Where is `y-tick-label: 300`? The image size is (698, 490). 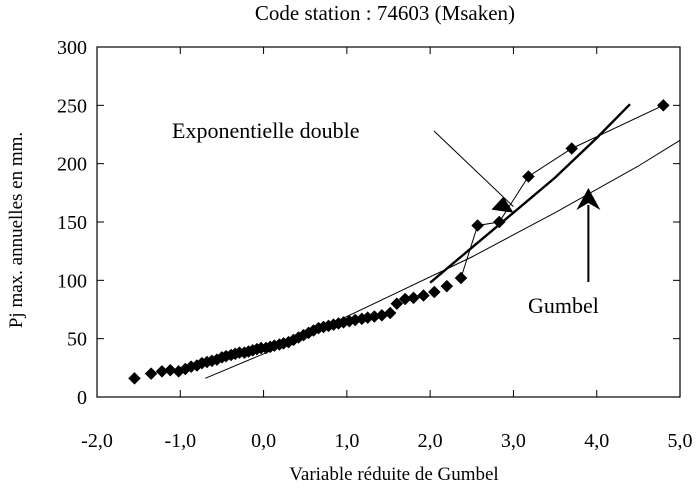 y-tick-label: 300 is located at coordinates (72, 48).